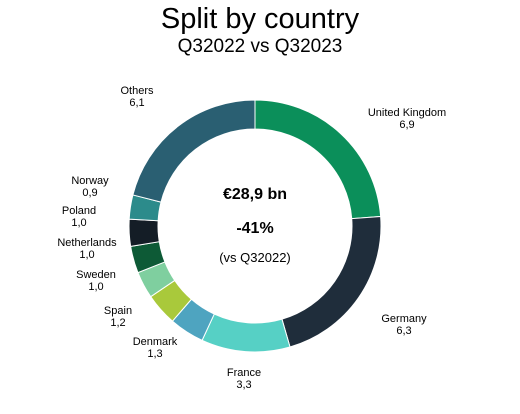  I want to click on center-note: (vs Q32022), so click(255, 257).